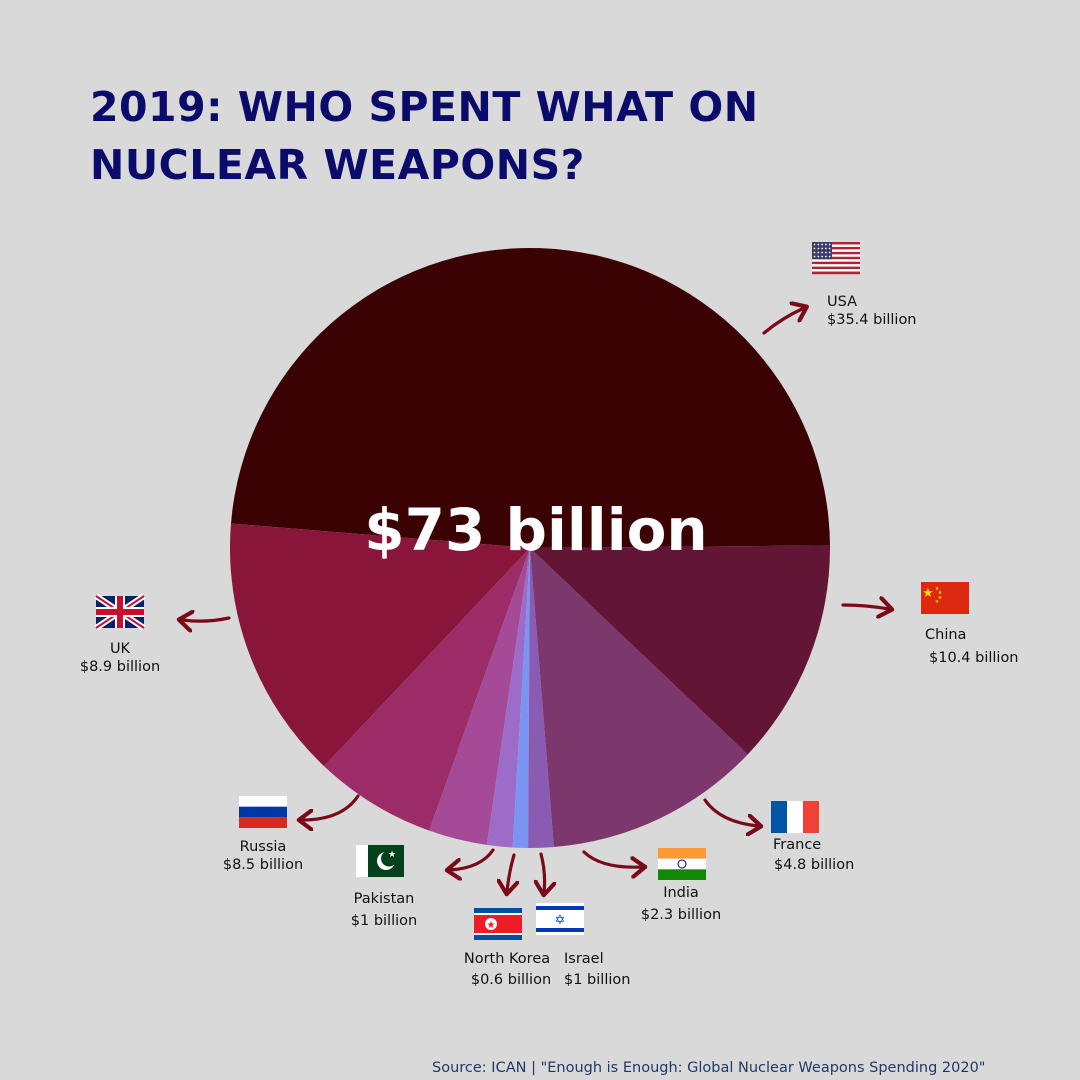  I want to click on france-flag-icon, so click(795, 817).